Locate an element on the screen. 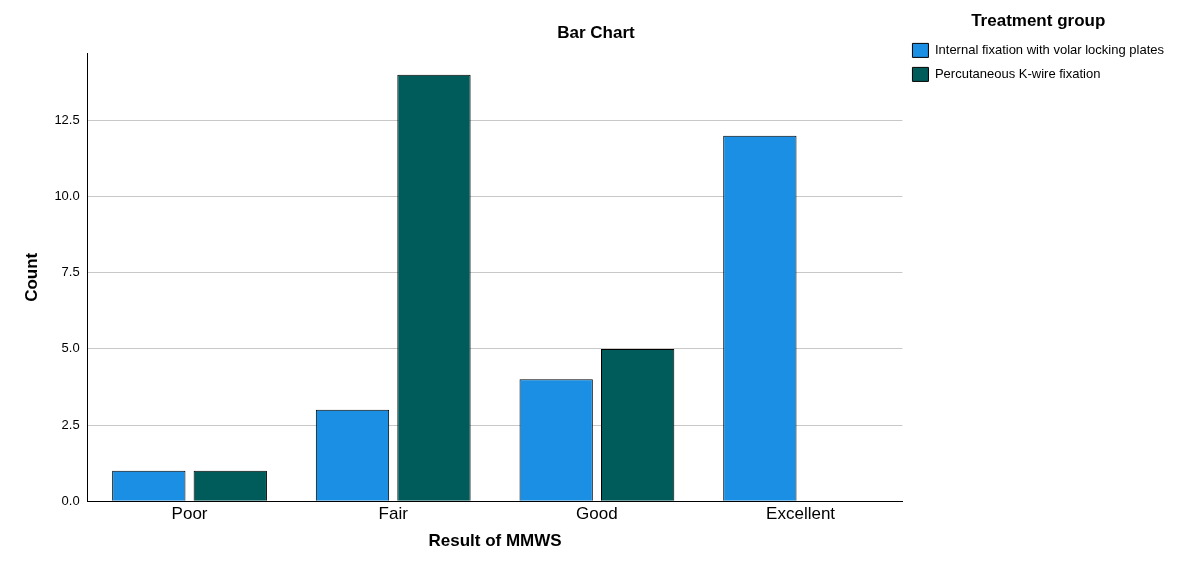 The height and width of the screenshot is (569, 1192). y-tick-label: 0.0 is located at coordinates (70, 500).